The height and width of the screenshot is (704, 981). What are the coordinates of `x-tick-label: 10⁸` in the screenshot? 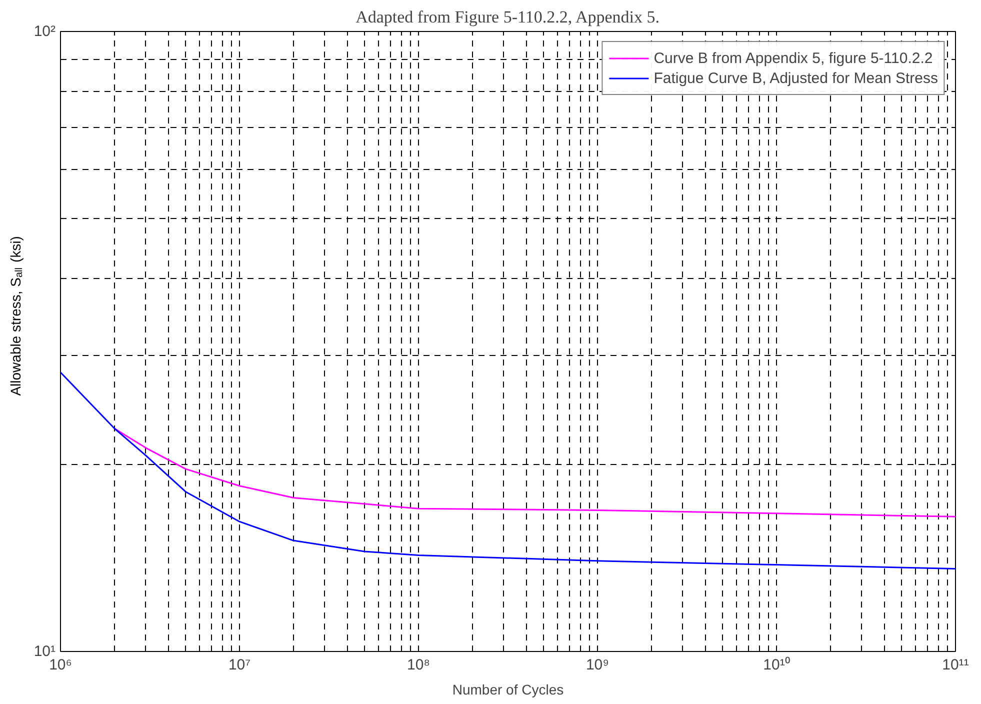 It's located at (418, 665).